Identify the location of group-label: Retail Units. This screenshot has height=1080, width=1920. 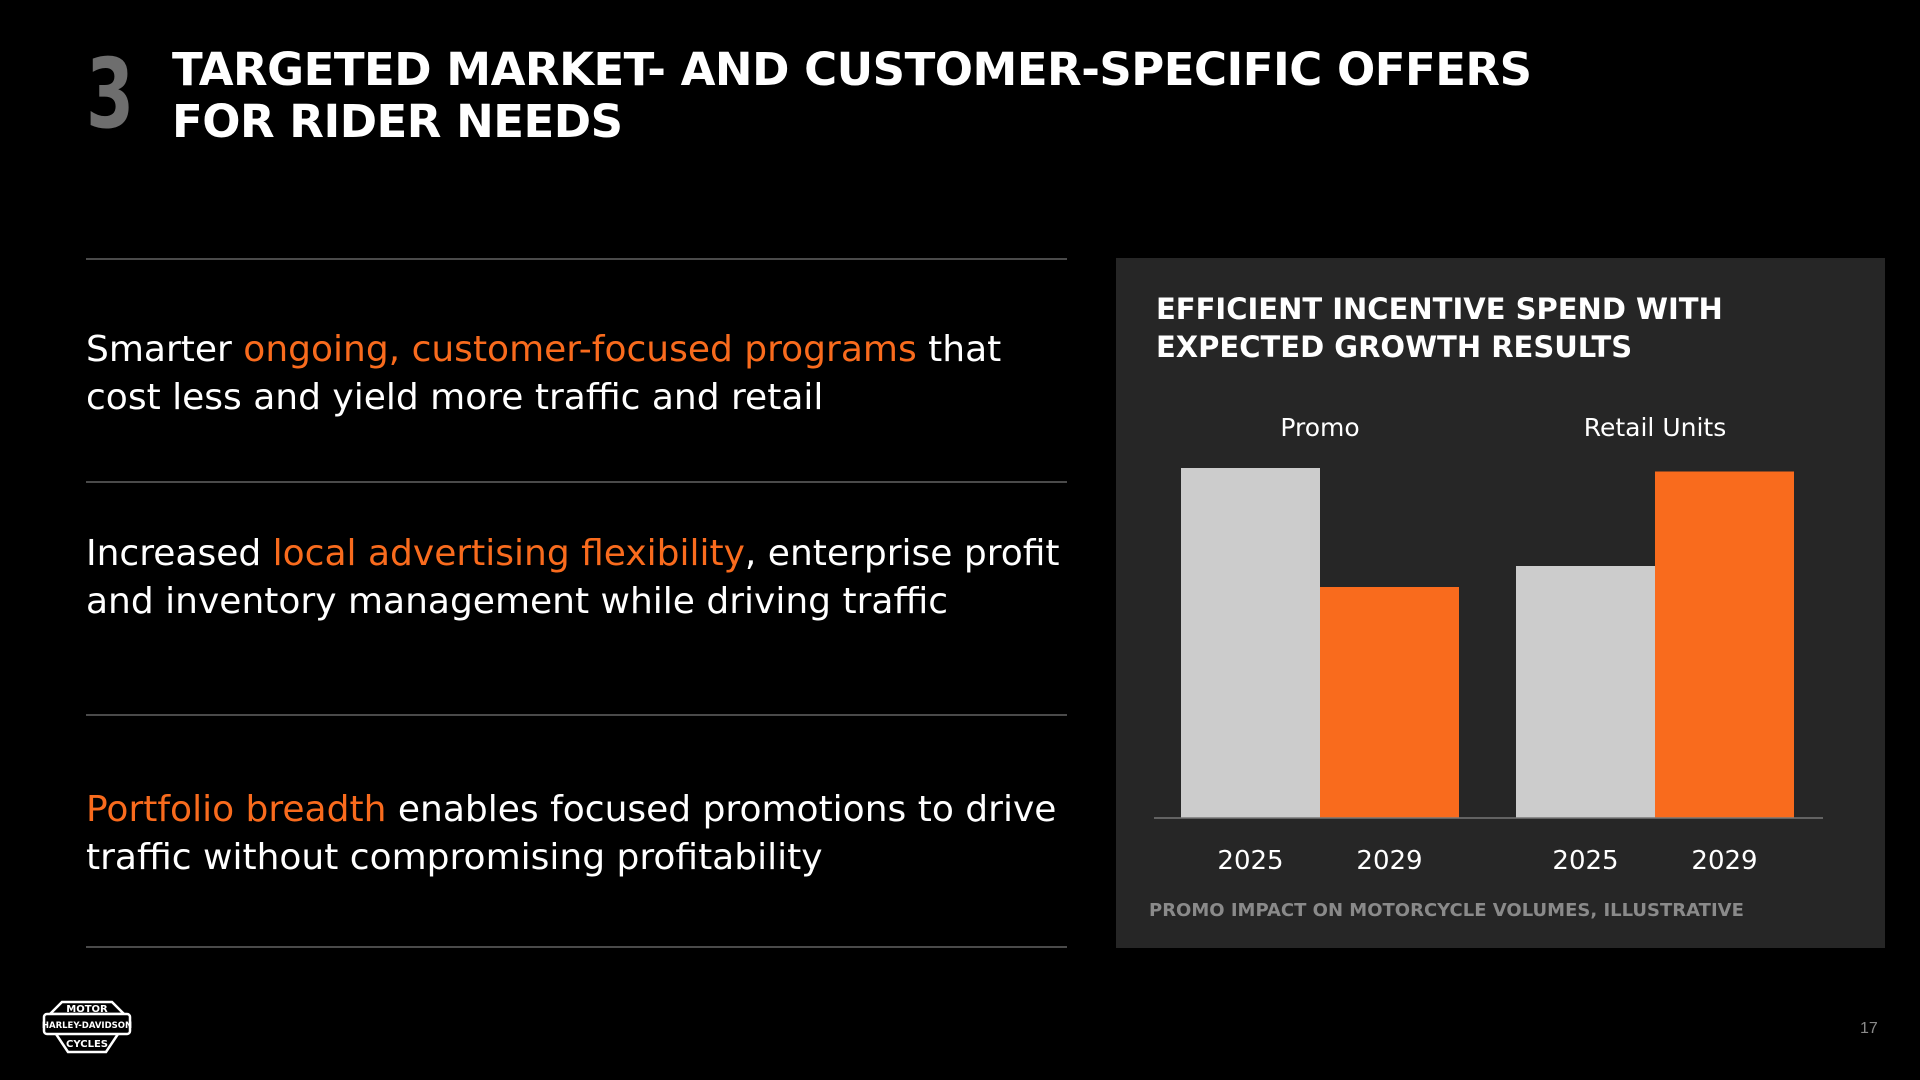
(1655, 427).